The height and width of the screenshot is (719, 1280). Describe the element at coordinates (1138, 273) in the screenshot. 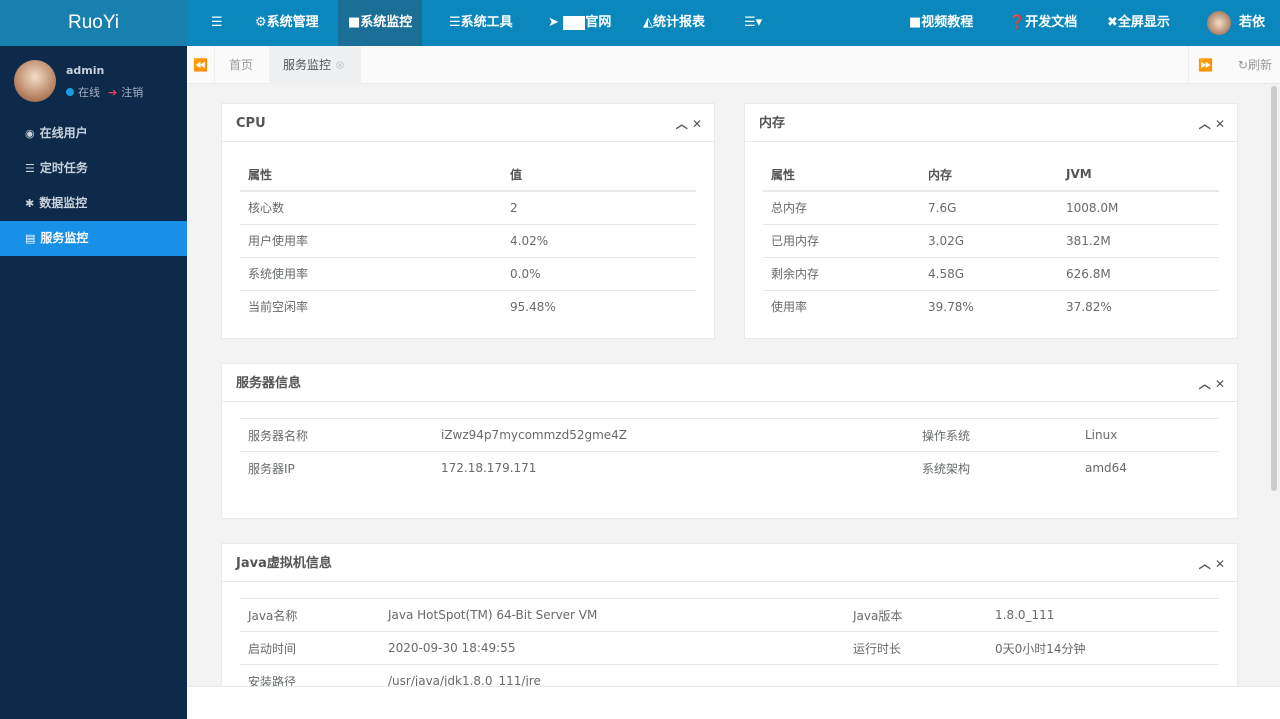

I see `text: 626.8M` at that location.